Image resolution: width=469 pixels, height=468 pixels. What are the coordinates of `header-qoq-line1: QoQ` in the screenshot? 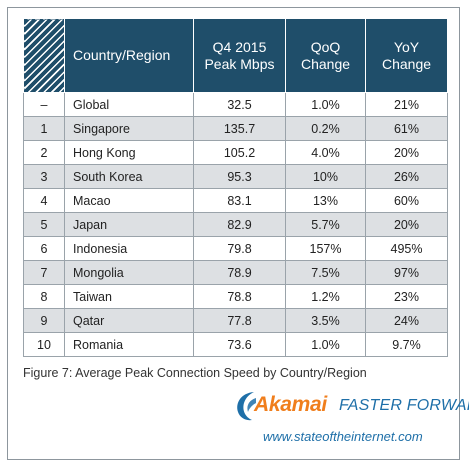 It's located at (325, 46).